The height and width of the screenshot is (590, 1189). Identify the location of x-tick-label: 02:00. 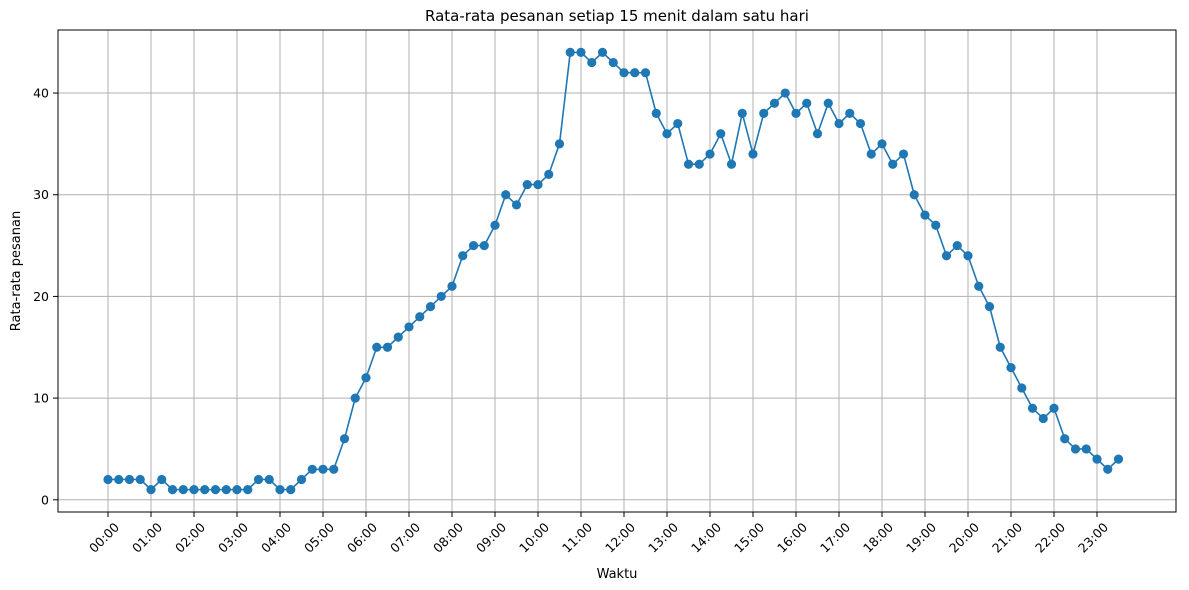
(190, 537).